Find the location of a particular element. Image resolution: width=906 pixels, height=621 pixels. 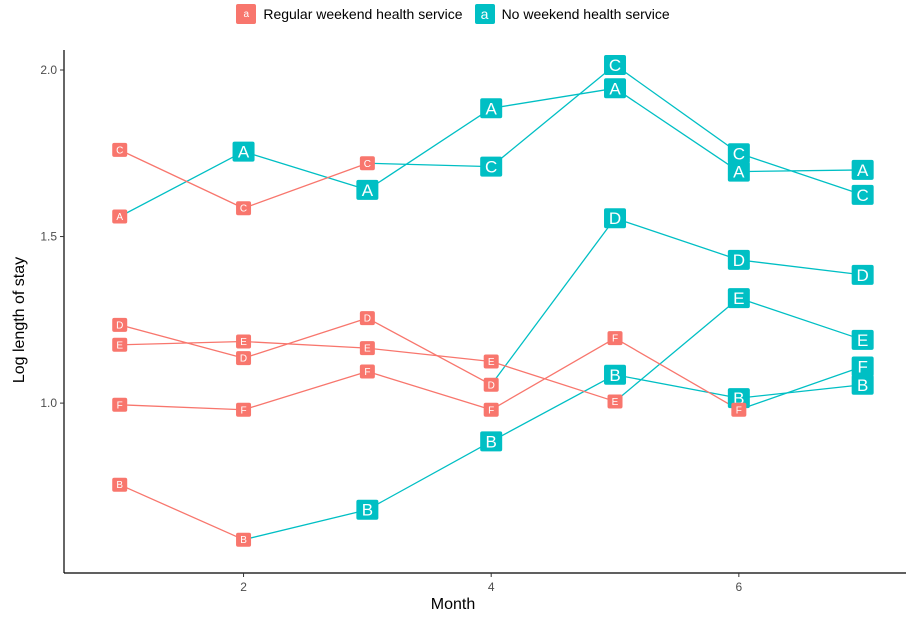

legend-label-regular: Regular weekend health service is located at coordinates (363, 14).